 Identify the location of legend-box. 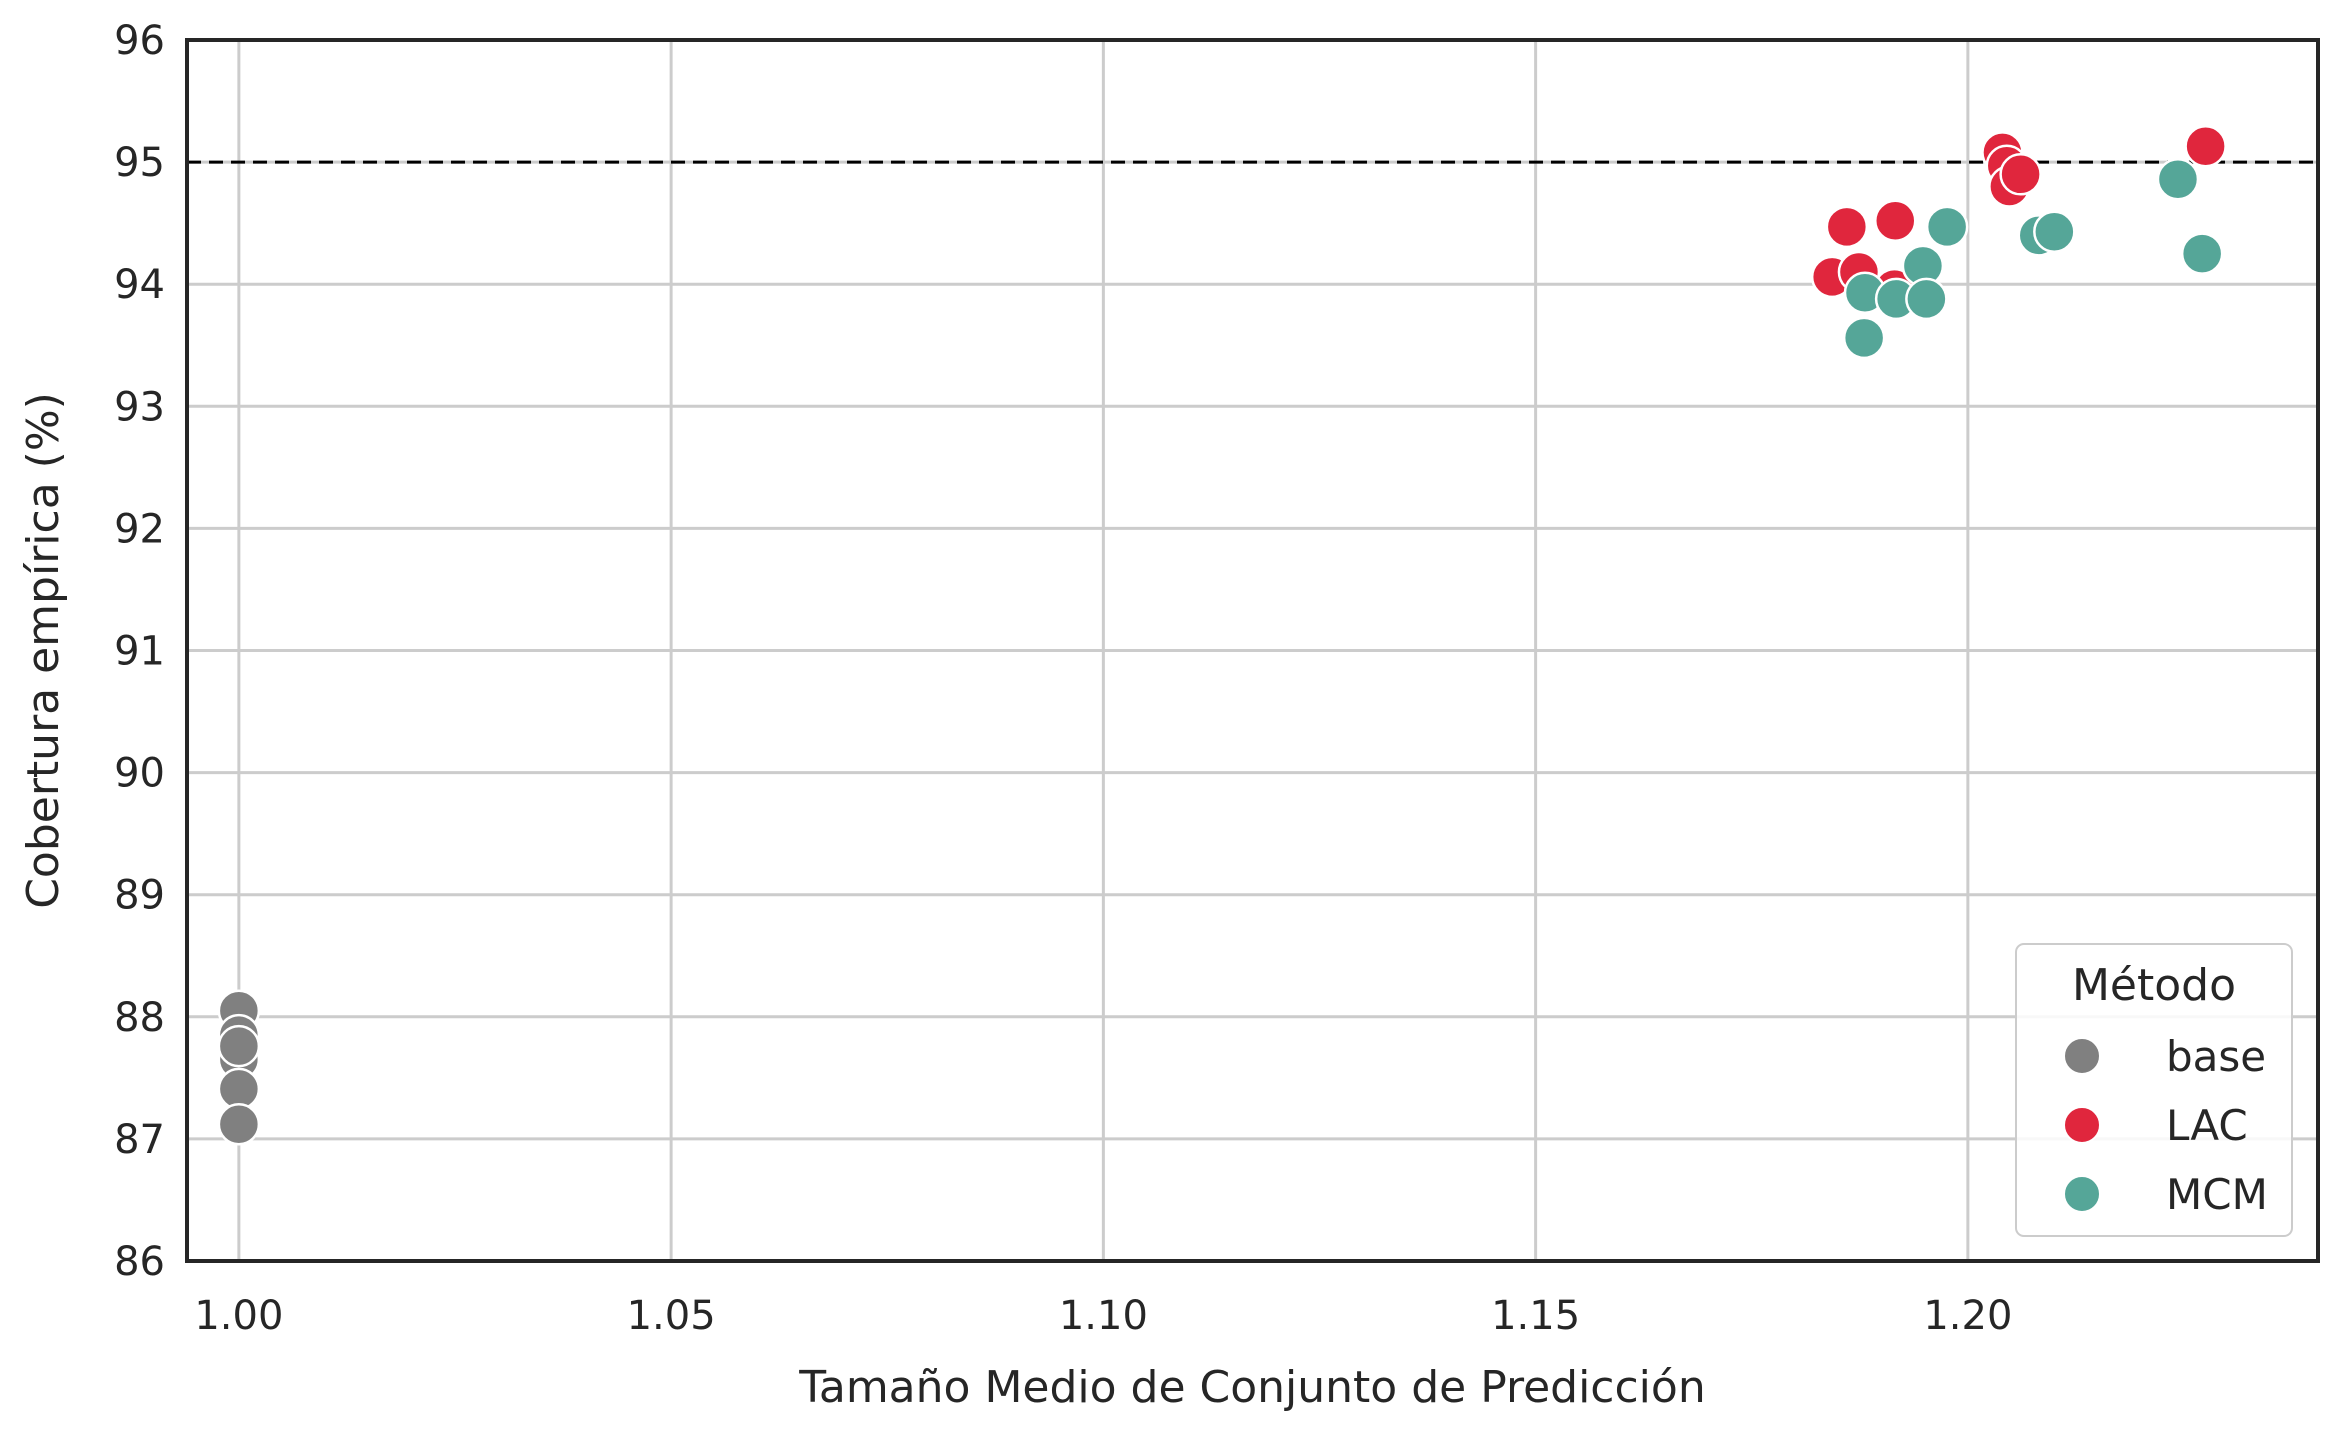
(2154, 1090).